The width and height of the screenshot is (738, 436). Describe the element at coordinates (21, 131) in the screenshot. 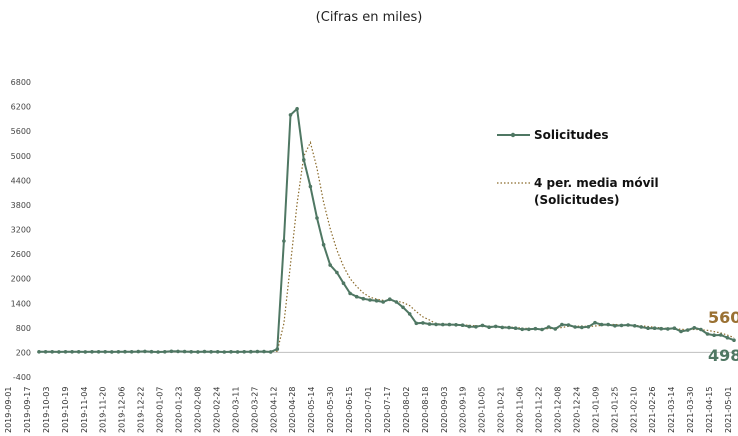

I see `y-tick-label: 5600` at that location.